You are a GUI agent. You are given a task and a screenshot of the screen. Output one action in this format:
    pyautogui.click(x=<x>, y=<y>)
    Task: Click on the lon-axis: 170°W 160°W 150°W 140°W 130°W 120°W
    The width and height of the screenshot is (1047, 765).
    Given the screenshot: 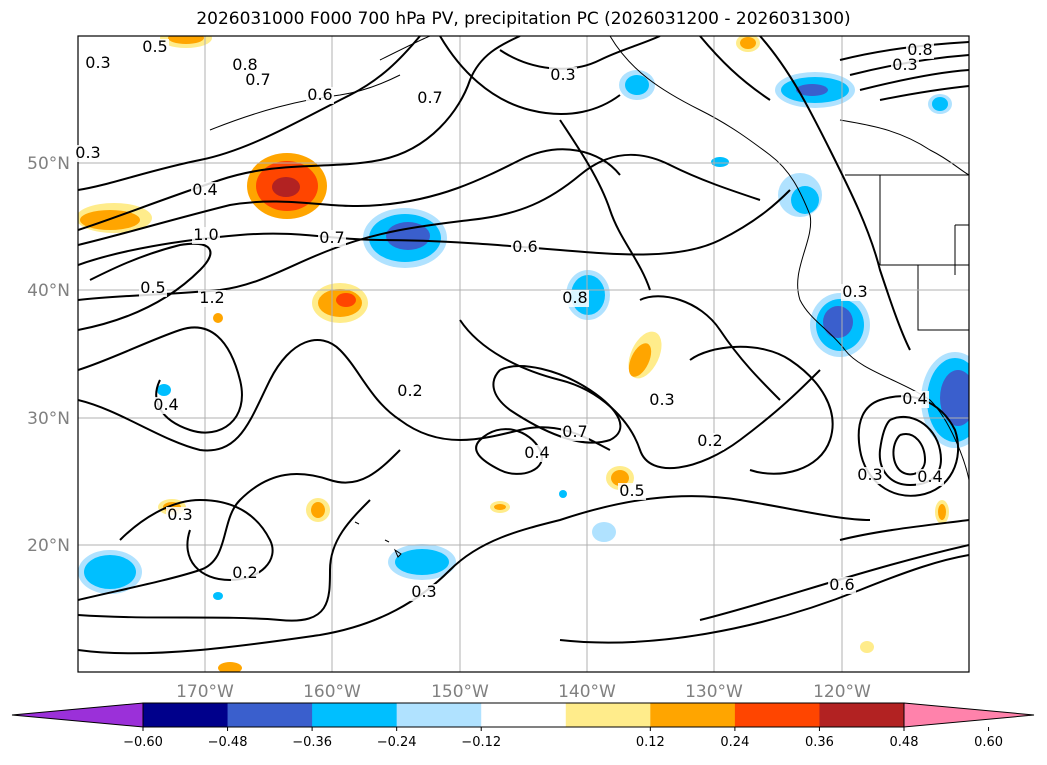 What is the action you would take?
    pyautogui.click(x=523, y=692)
    